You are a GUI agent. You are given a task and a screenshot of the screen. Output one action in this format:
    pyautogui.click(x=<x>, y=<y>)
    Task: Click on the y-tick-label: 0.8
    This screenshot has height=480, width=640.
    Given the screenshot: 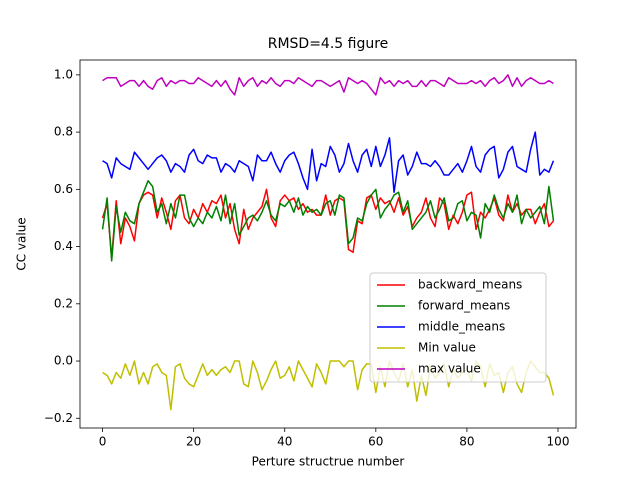 What is the action you would take?
    pyautogui.click(x=63, y=132)
    